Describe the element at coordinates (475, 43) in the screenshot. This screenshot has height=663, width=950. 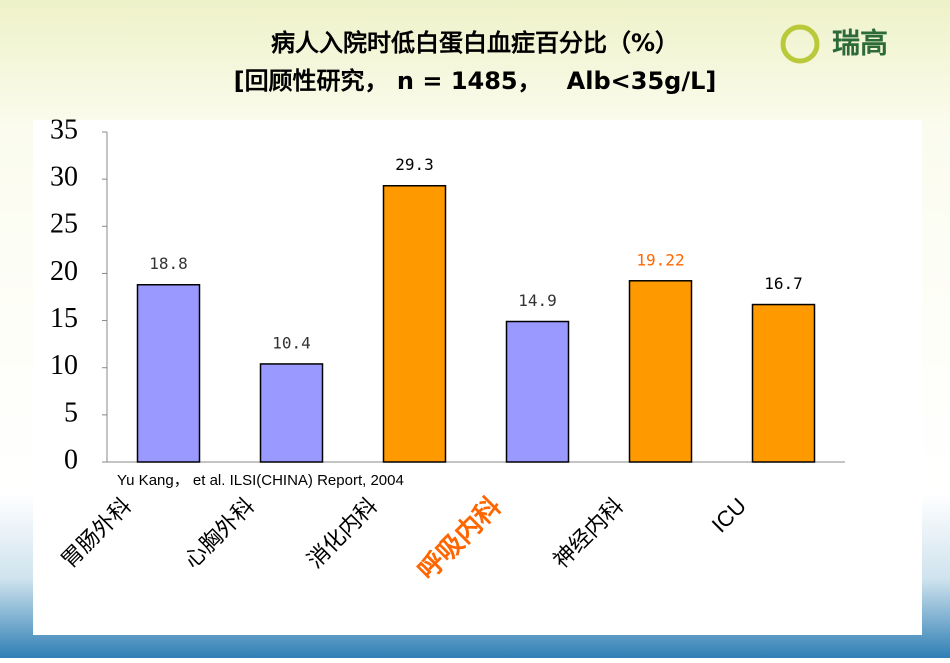
I see `chart-title: 病人入院时低白蛋白血症百分比（%）` at that location.